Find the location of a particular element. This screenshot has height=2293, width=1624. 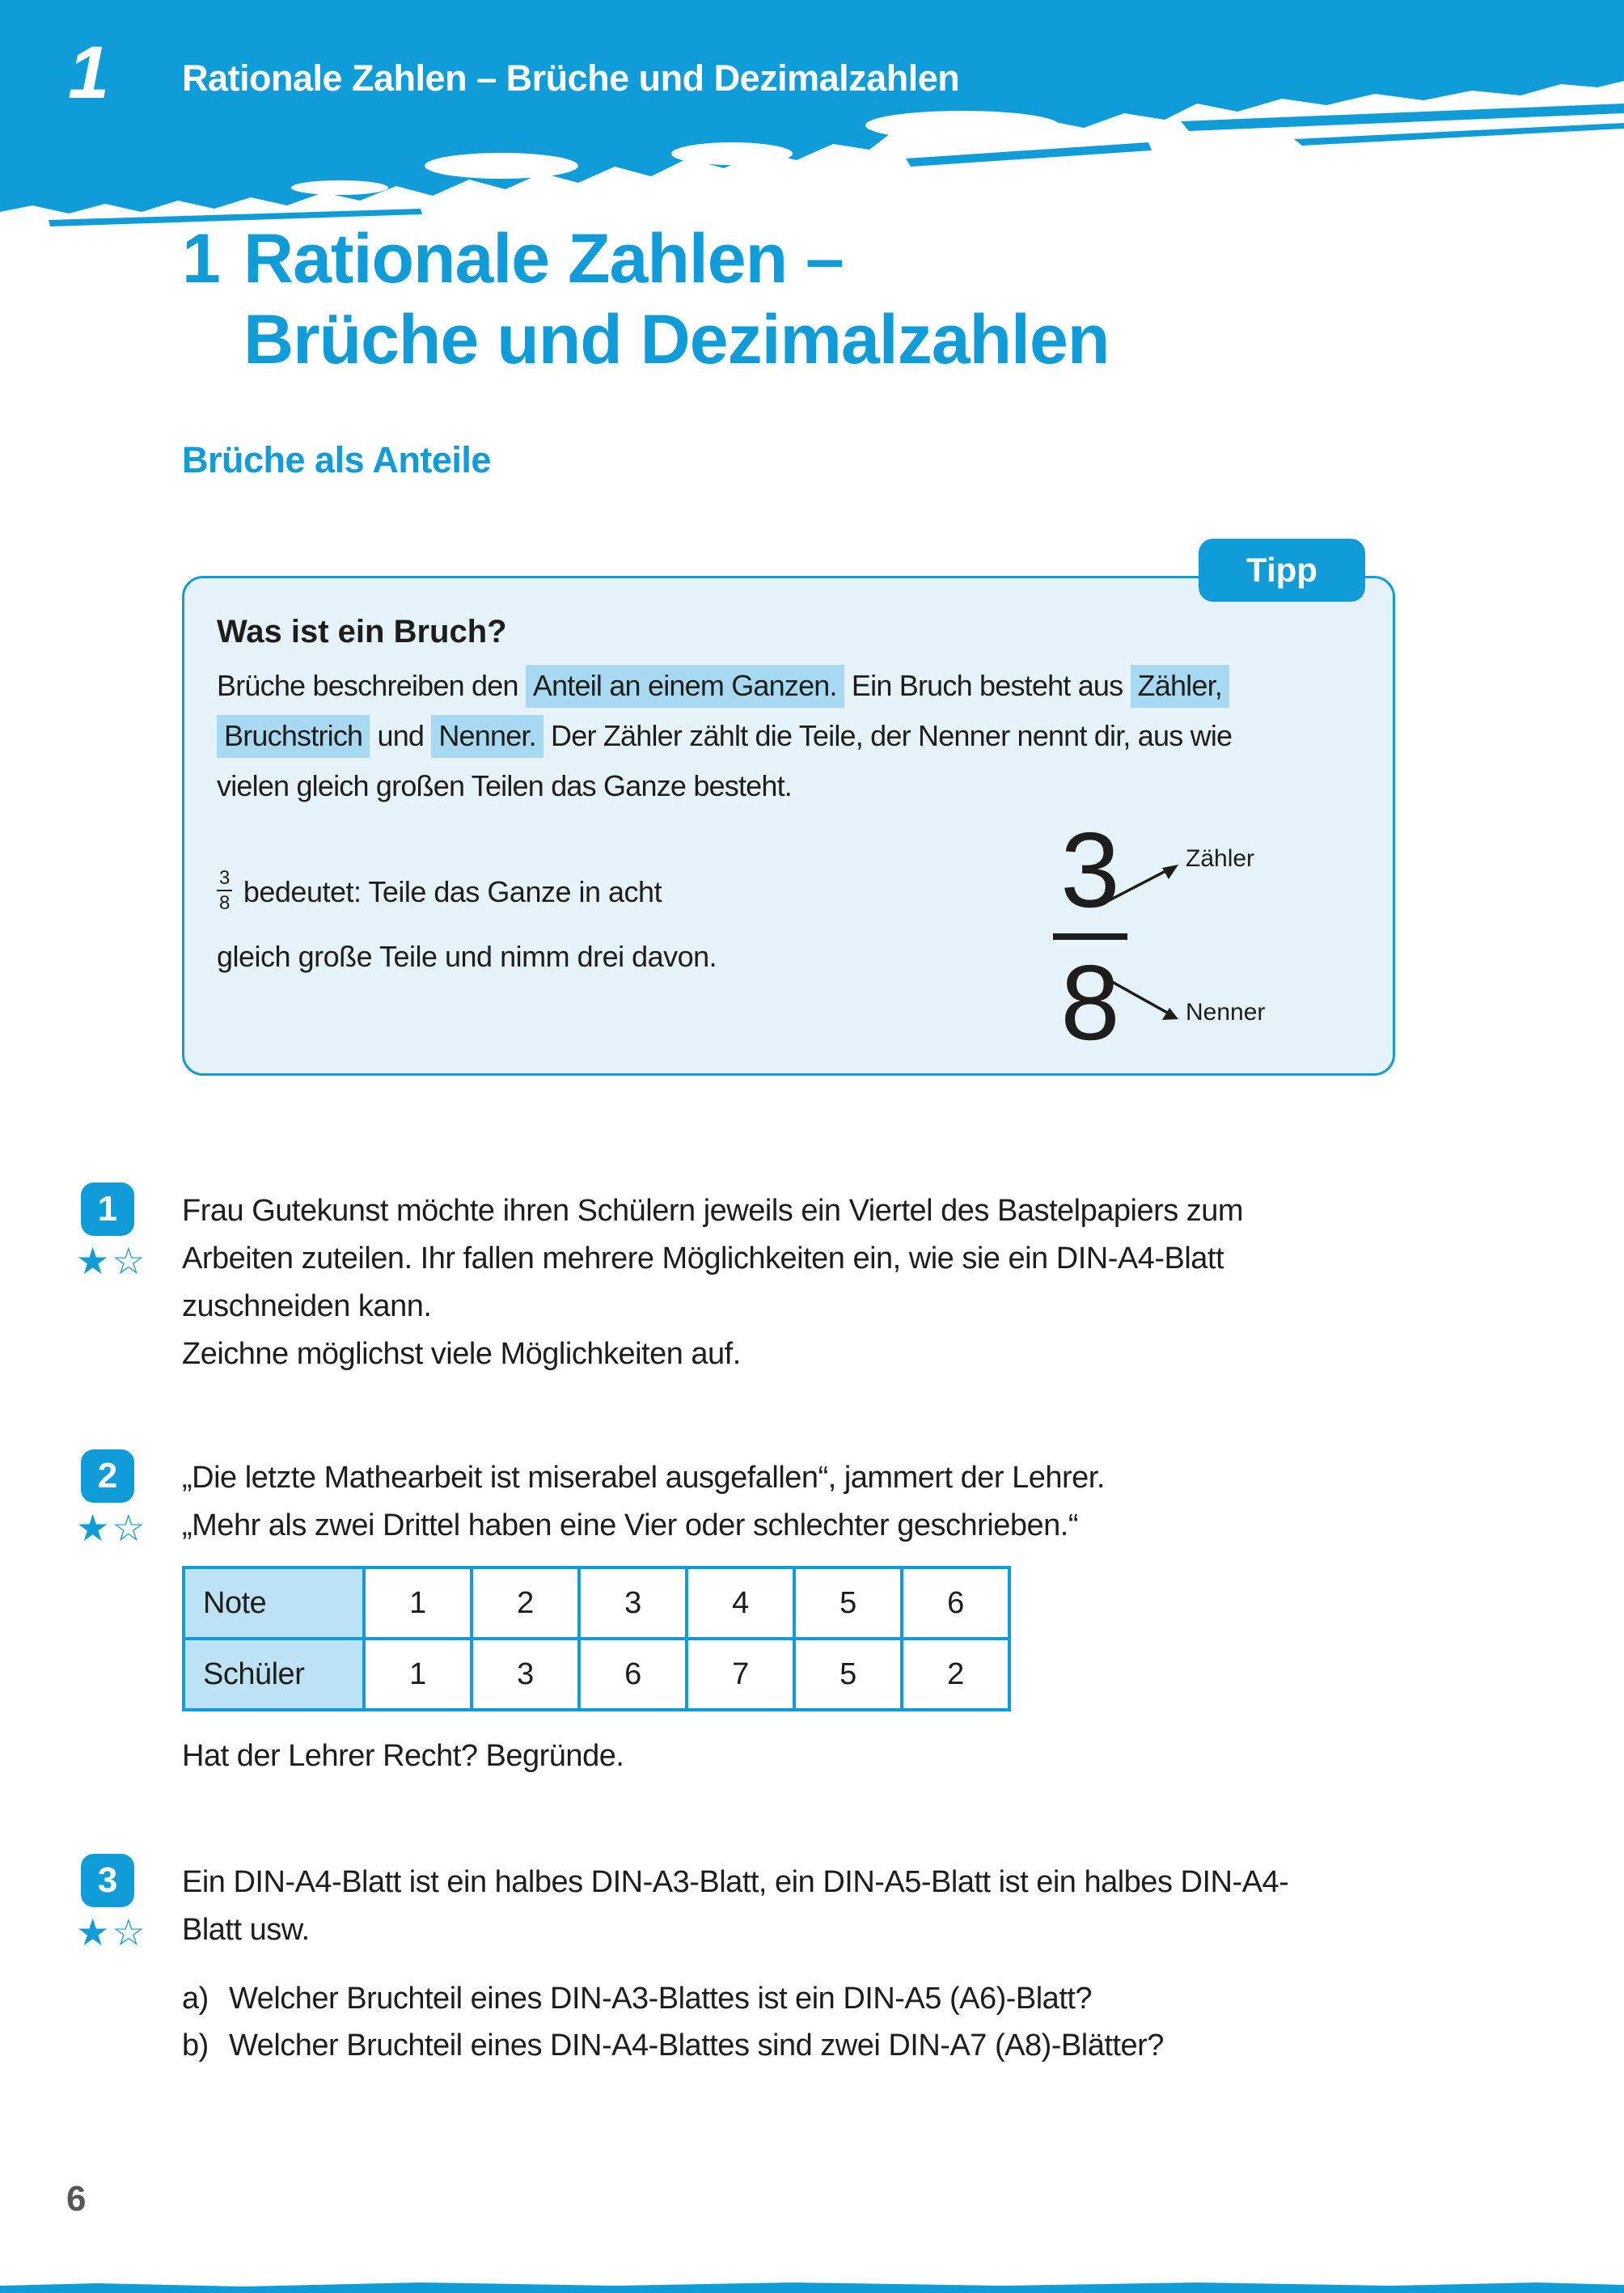

fraction-bar is located at coordinates (1090, 937).